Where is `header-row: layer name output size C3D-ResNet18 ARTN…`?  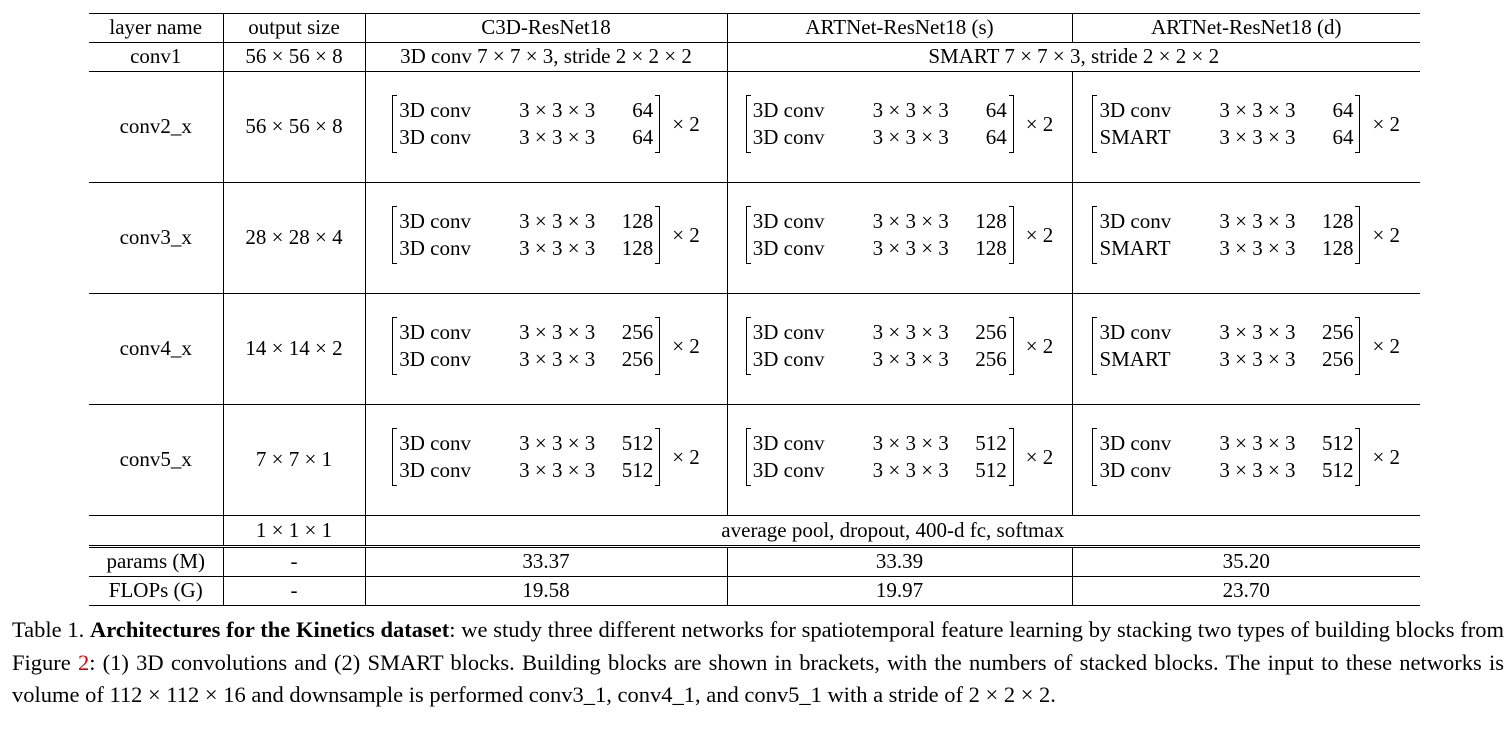
header-row: layer name output size C3D-ResNet18 ARTN… is located at coordinates (754, 28).